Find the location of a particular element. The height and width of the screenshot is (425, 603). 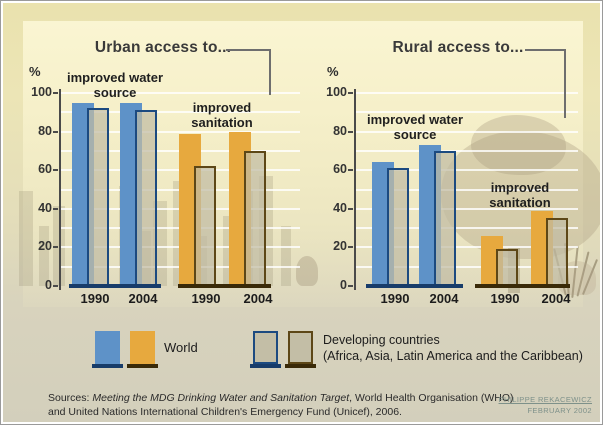

credit-author: PHILIPPE REKACEWICZ is located at coordinates (545, 399).